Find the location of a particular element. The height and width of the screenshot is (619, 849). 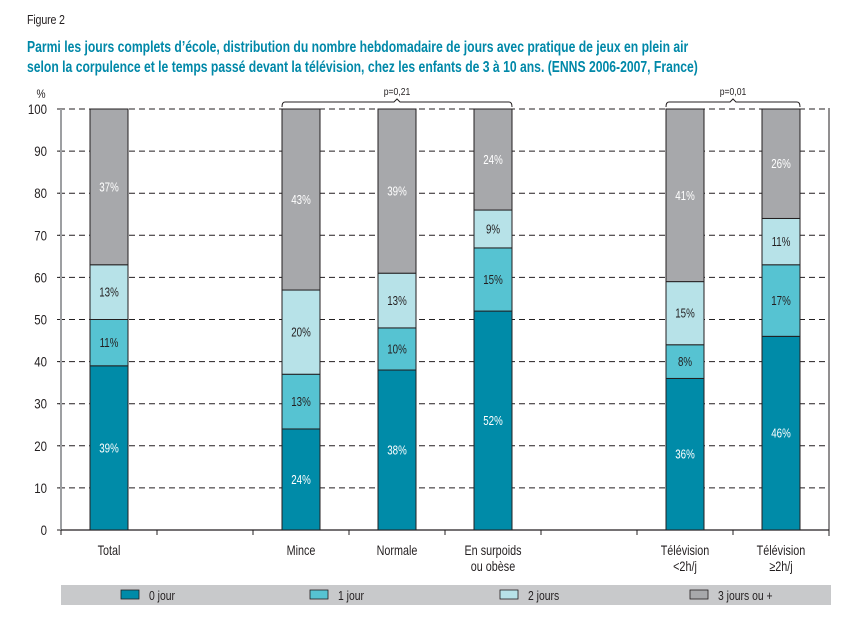

data-label-6-4: 26% is located at coordinates (781, 164).